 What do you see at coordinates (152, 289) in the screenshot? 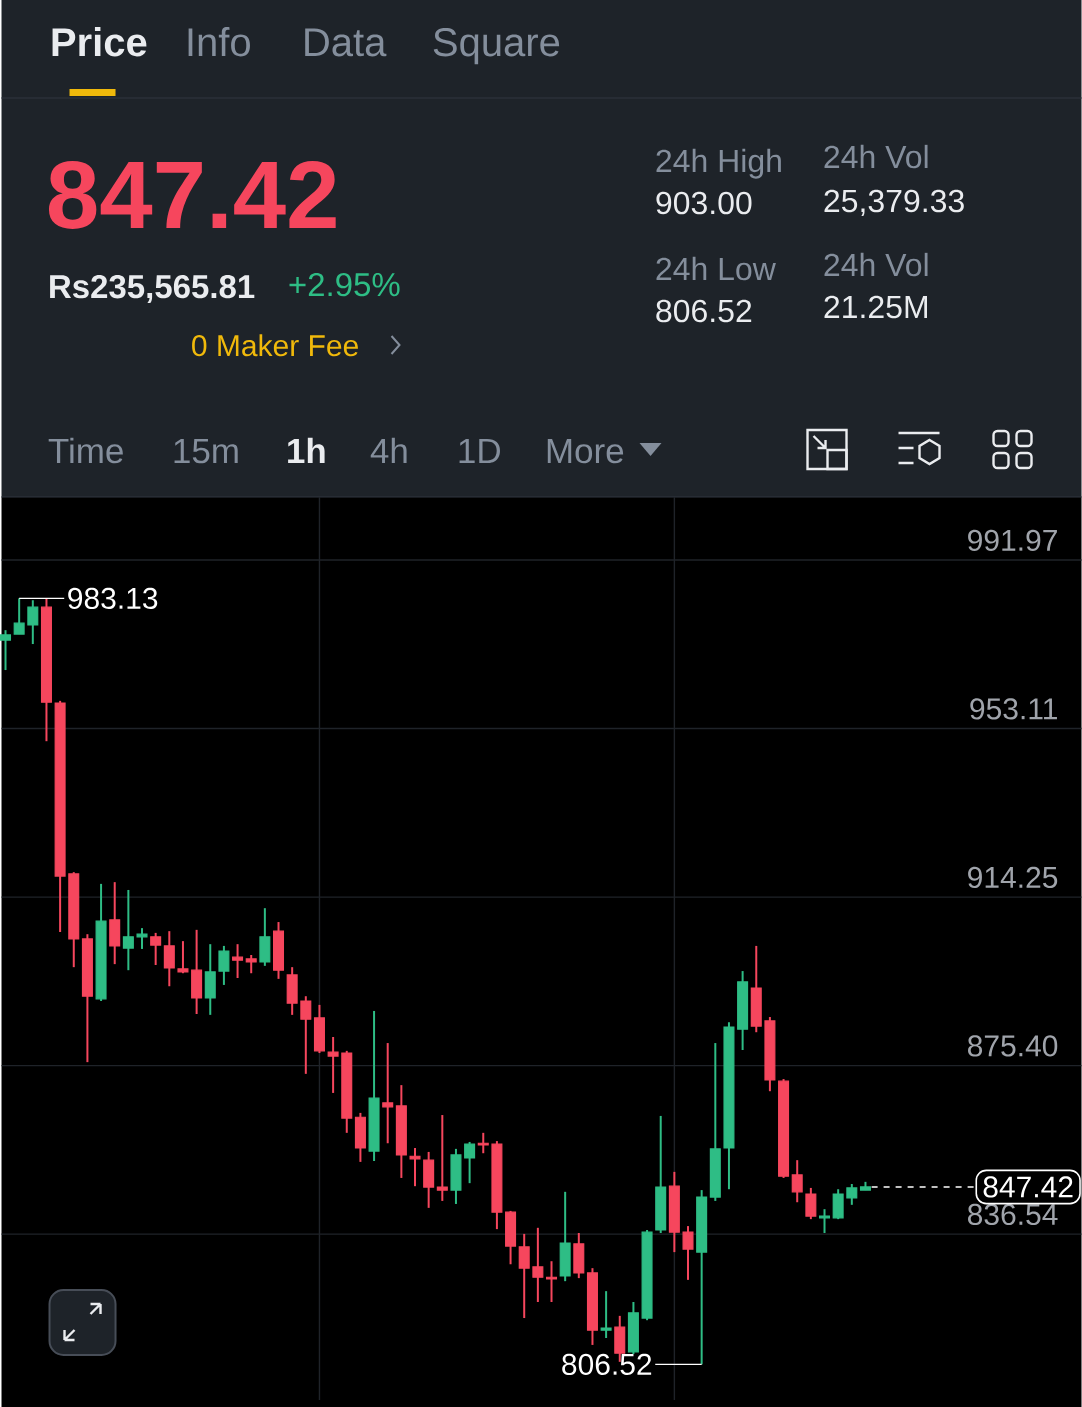
I see `text: Rs235,565.81` at bounding box center [152, 289].